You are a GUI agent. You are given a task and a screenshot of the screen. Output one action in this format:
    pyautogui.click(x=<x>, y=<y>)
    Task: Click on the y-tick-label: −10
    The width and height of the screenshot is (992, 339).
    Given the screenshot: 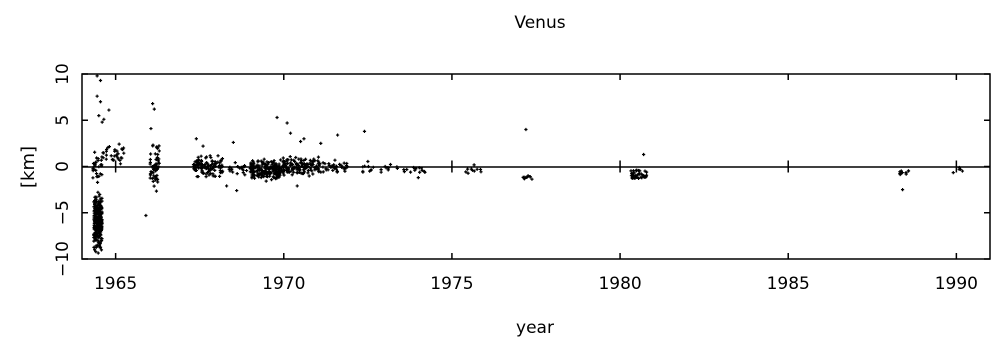 What is the action you would take?
    pyautogui.click(x=63, y=259)
    